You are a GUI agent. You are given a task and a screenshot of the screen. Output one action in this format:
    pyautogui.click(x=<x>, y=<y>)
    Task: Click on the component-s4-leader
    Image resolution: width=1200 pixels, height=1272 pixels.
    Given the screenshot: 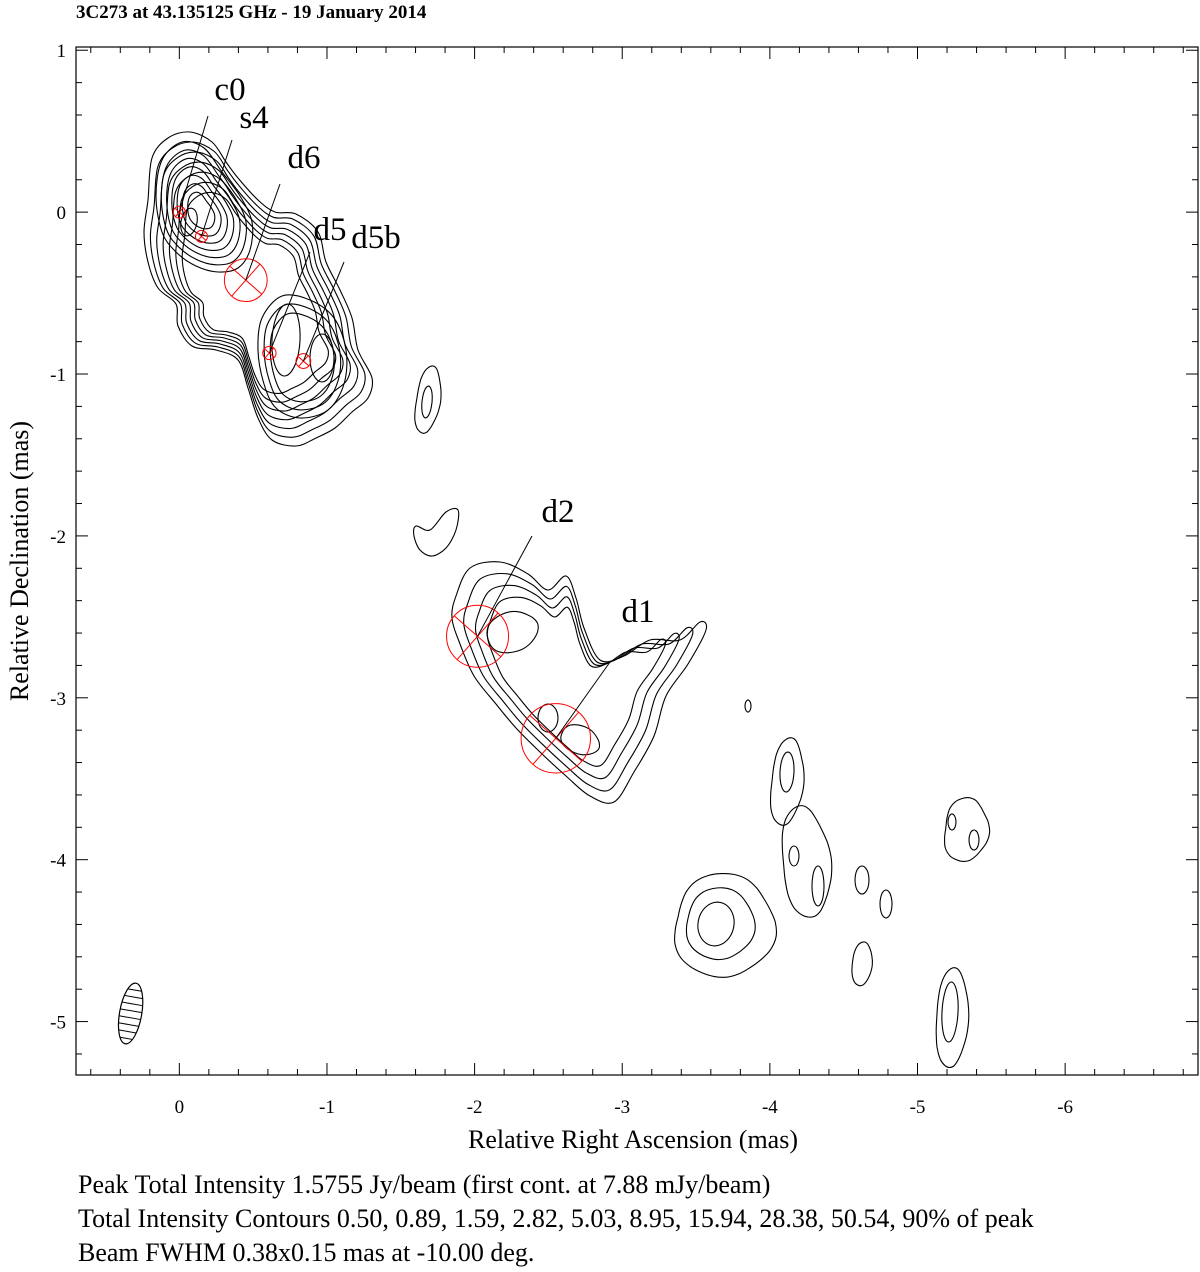 What is the action you would take?
    pyautogui.click(x=217, y=188)
    